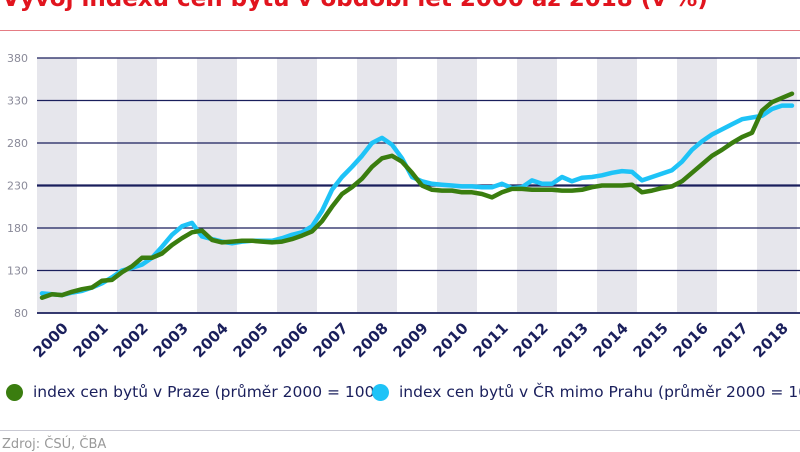 This screenshot has height=452, width=800. I want to click on y-tick-label: 80, so click(21, 313).